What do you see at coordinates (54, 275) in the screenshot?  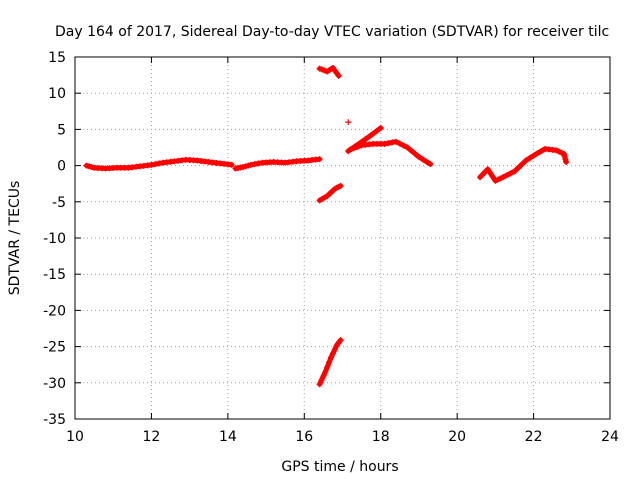 I see `y-tick-label: -15` at bounding box center [54, 275].